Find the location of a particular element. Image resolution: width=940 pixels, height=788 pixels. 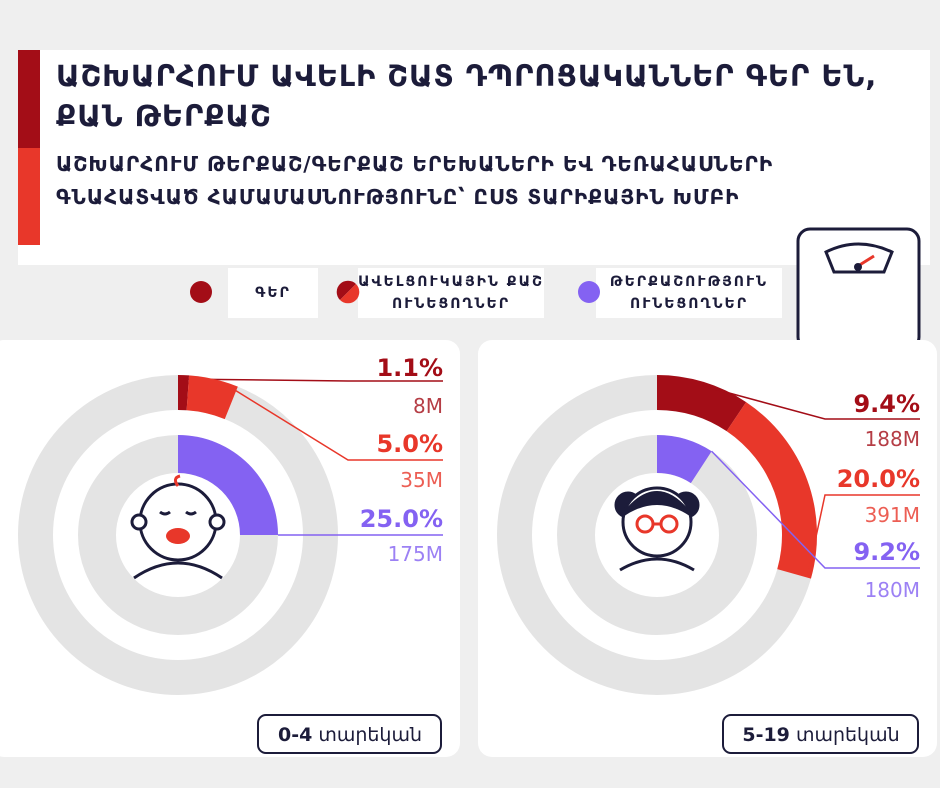

count-label: 175M is located at coordinates (415, 554).